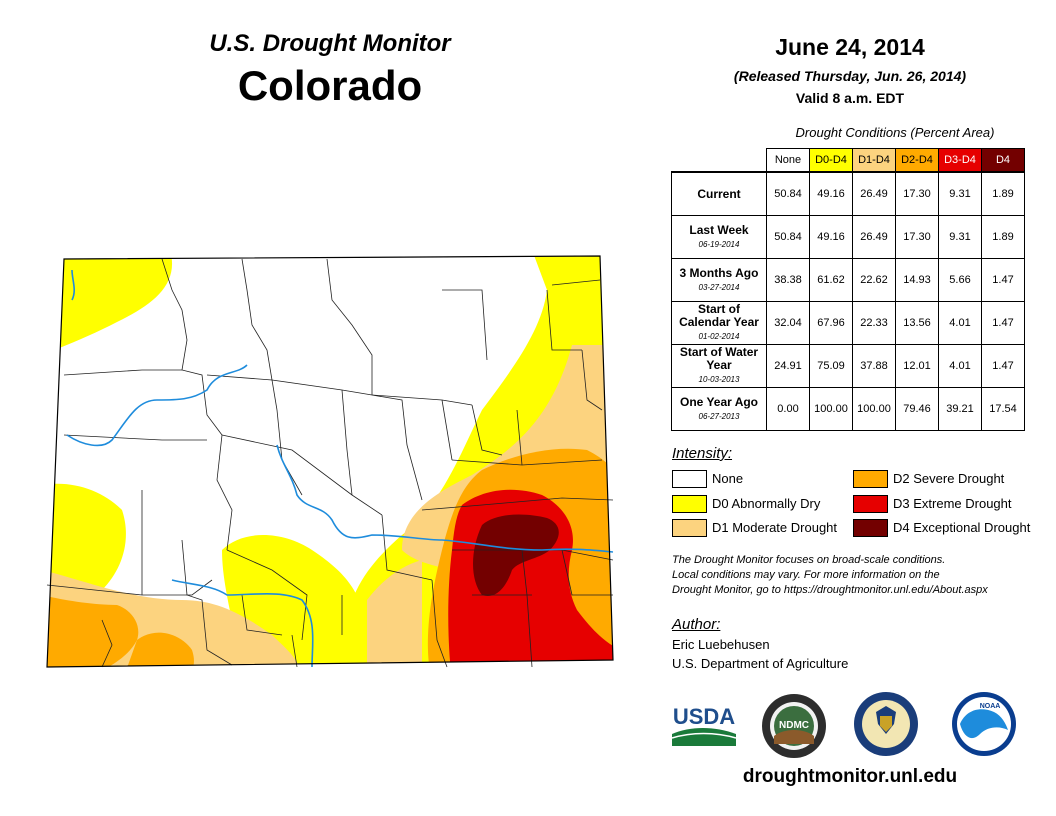 Image resolution: width=1056 pixels, height=816 pixels. I want to click on legend-label-d2: D2 Severe Drought, so click(949, 478).